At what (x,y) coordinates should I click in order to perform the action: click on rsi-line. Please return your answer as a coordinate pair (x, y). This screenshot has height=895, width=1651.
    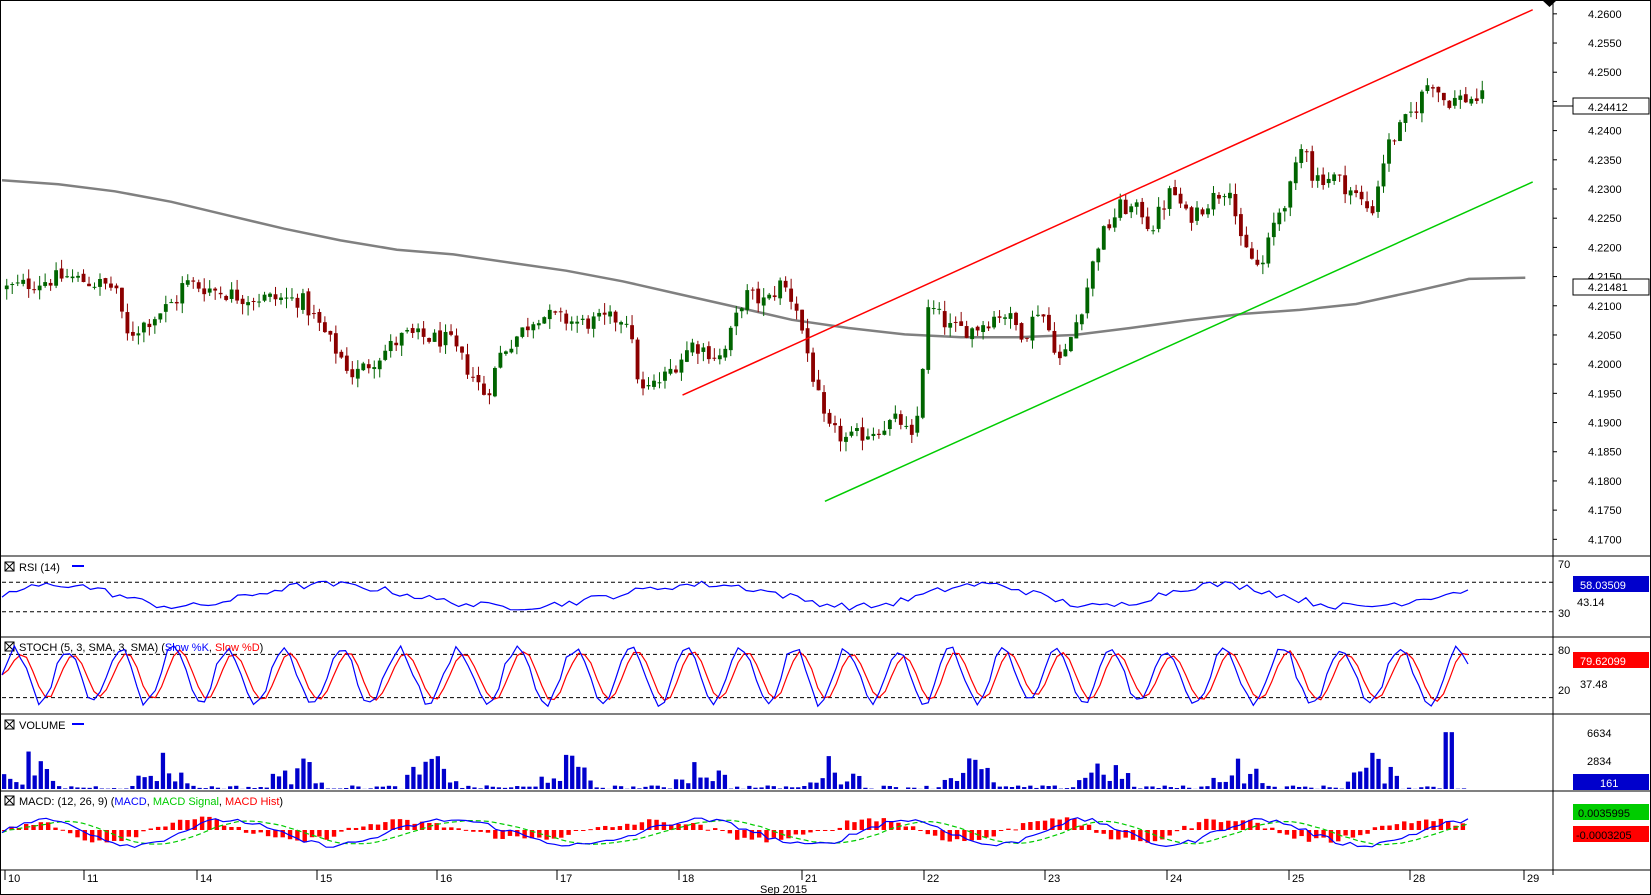
    Looking at the image, I should click on (777, 596).